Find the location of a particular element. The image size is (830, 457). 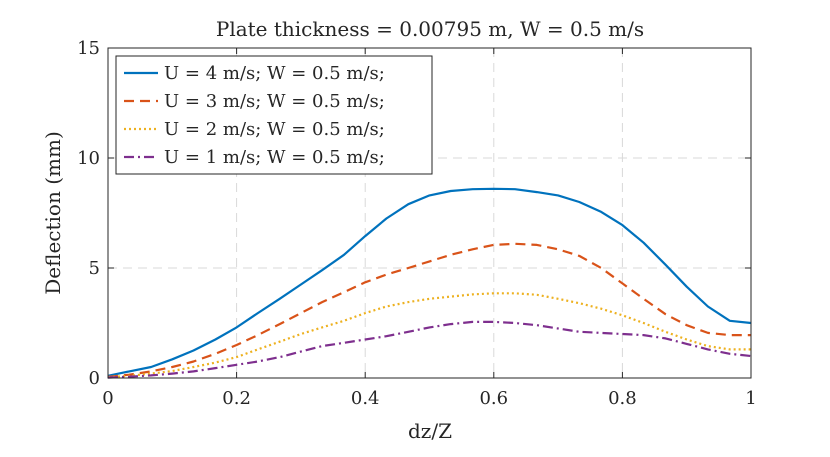

legend-label-3: U = 2 m/s; W = 0.5 m/s; is located at coordinates (274, 129).